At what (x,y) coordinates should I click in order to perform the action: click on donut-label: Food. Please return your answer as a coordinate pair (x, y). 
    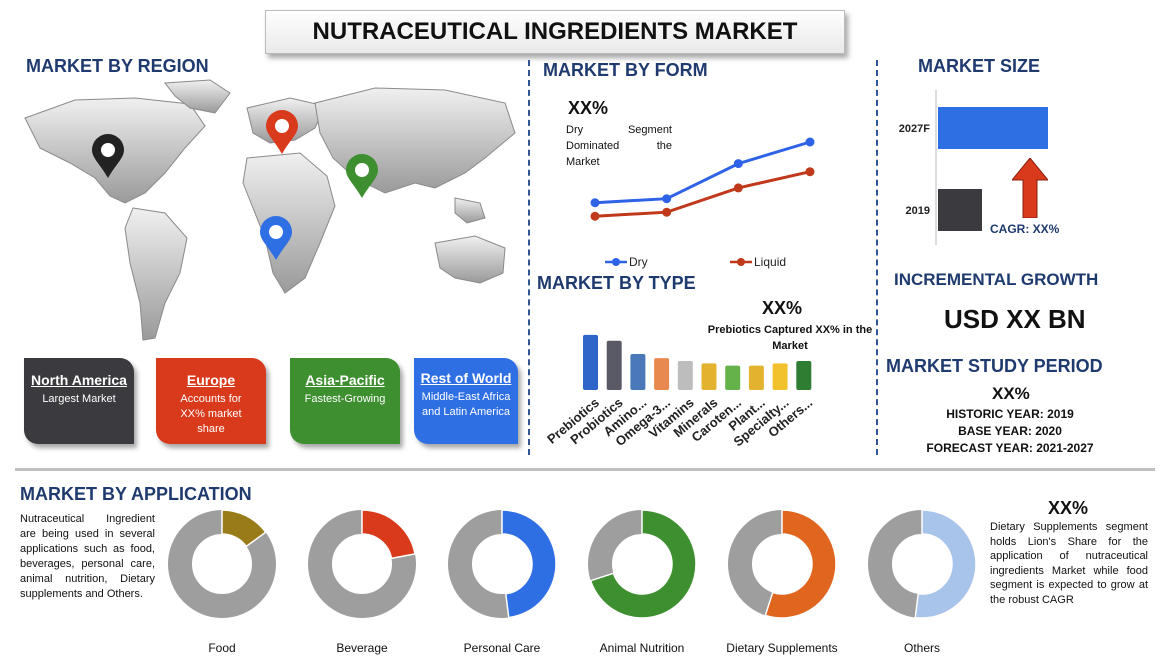
    Looking at the image, I should click on (222, 648).